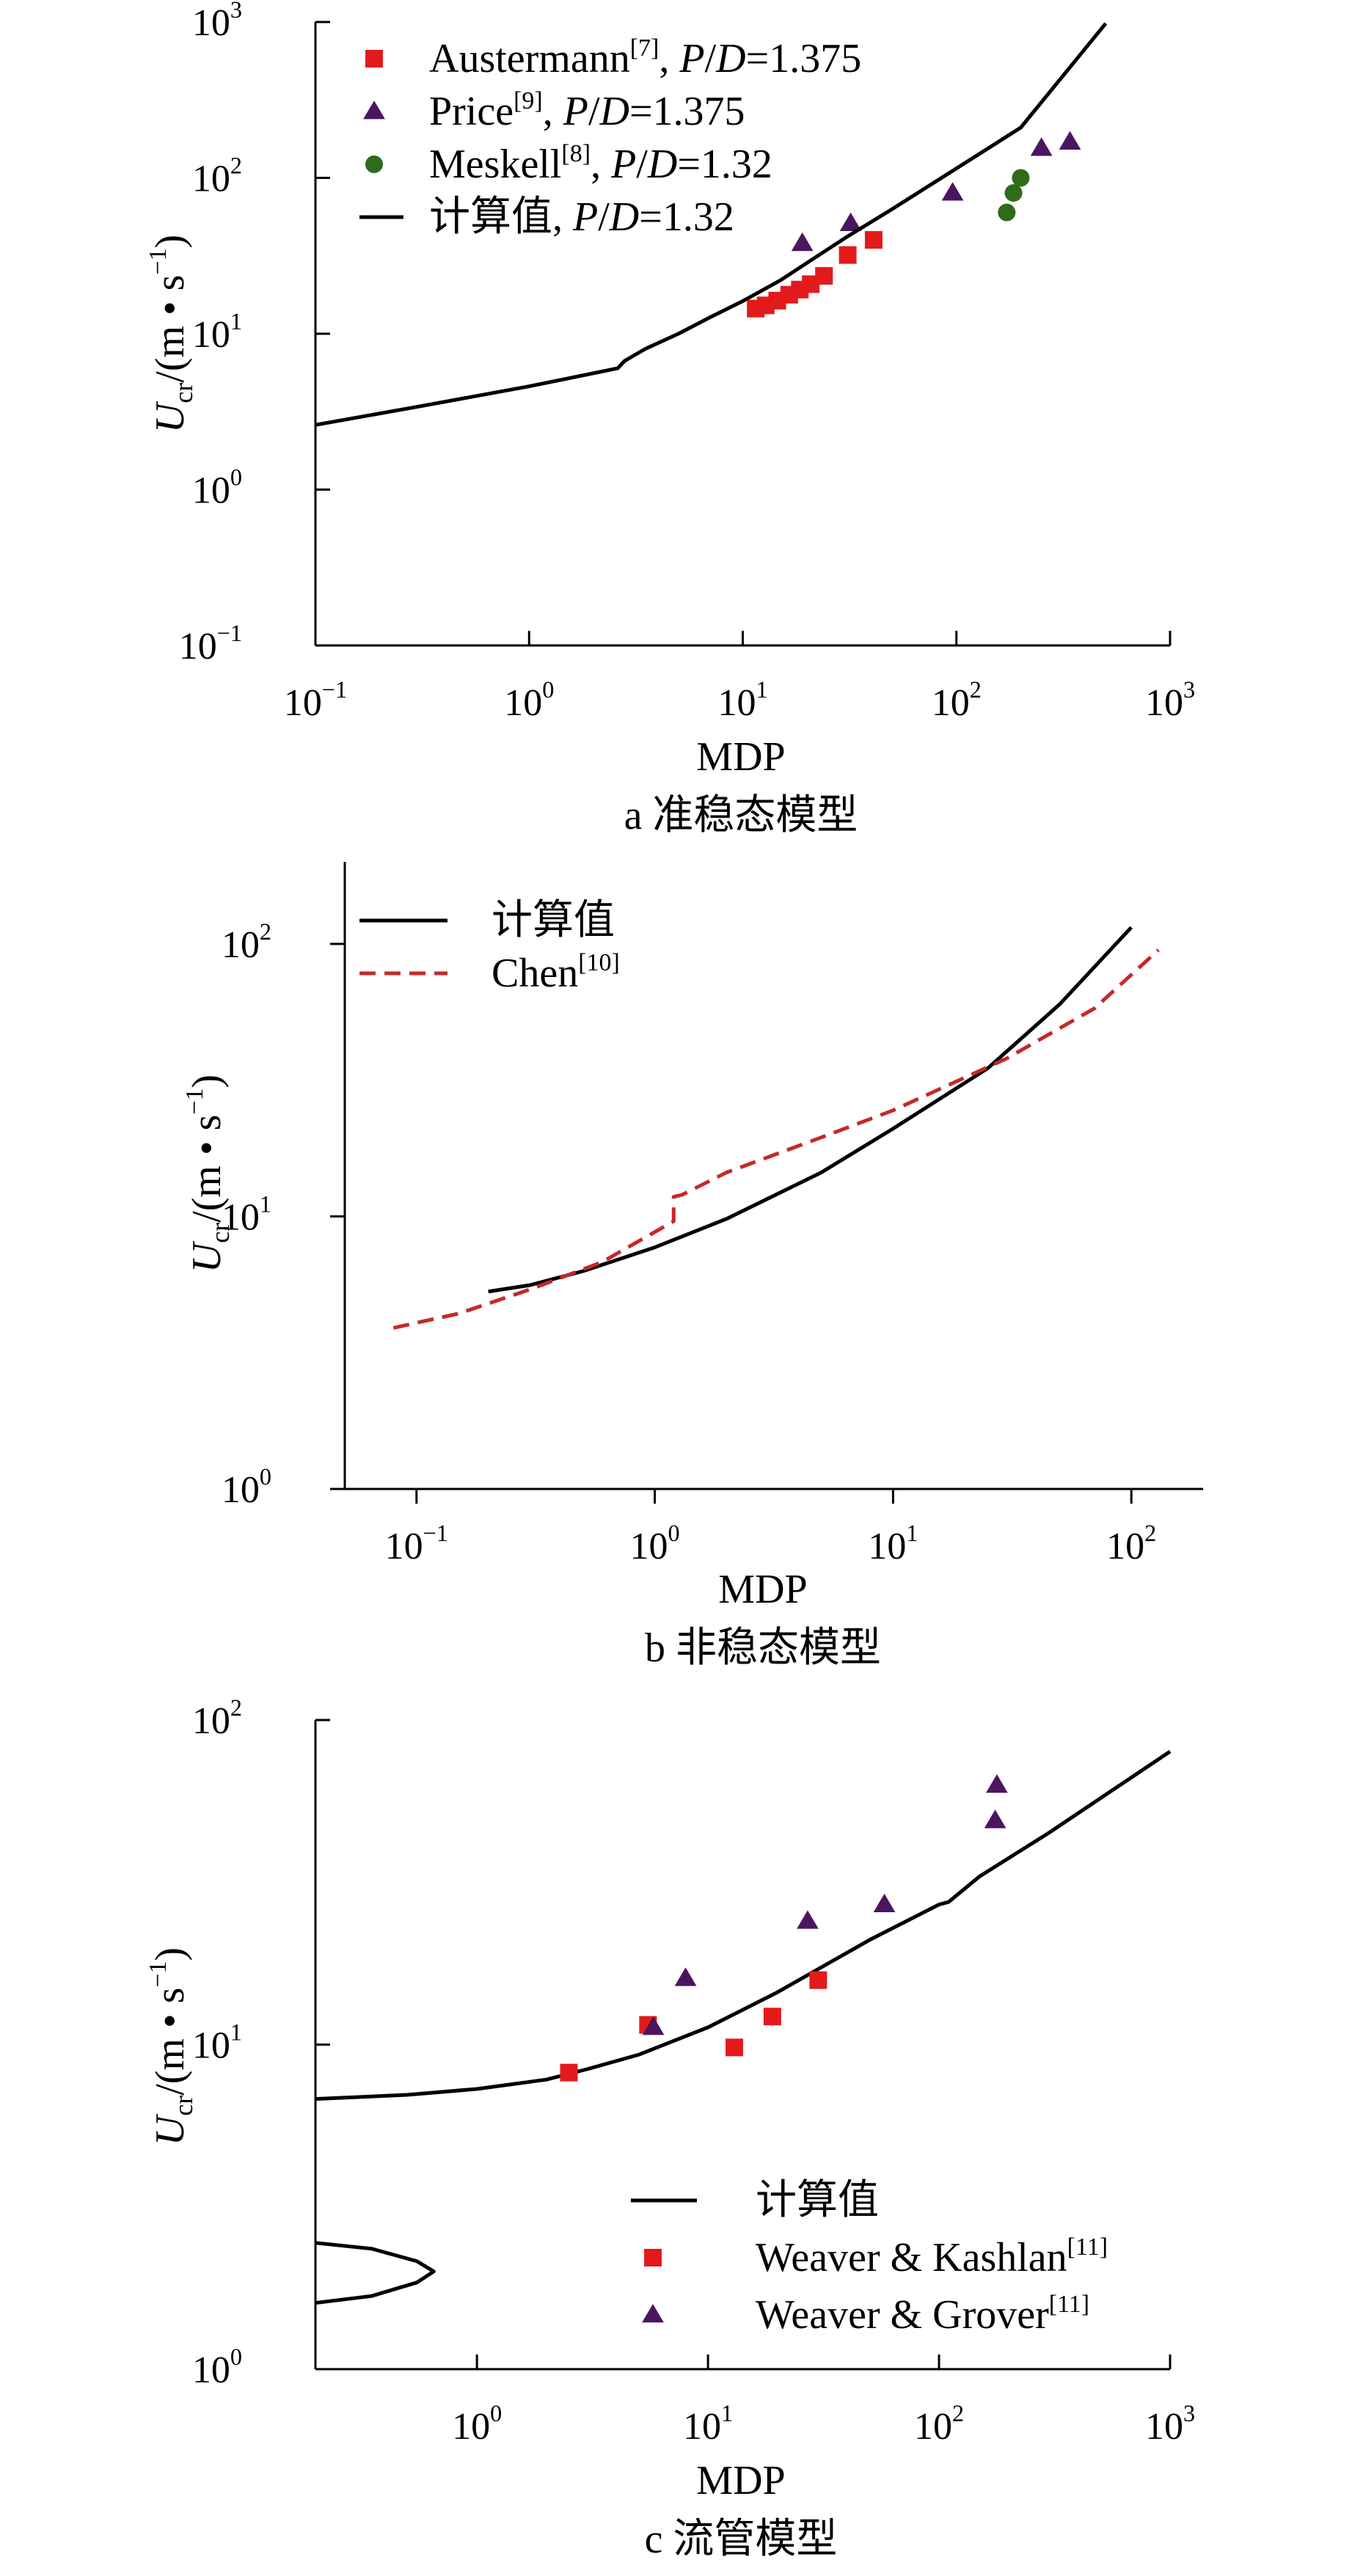 The width and height of the screenshot is (1352, 2576). I want to click on panel-caption: b 非稳态模型, so click(763, 1648).